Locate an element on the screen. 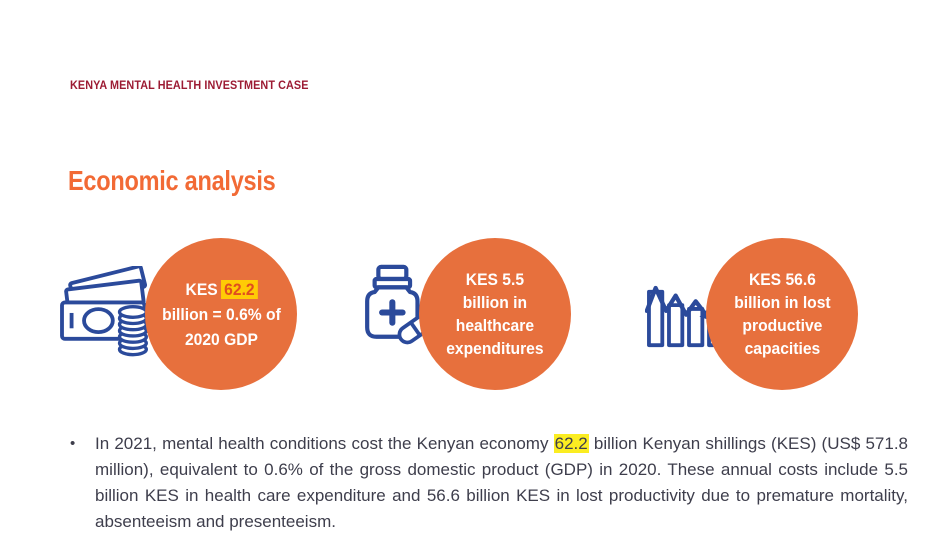 The image size is (940, 537). stat-bubble-gdp-text: KES 62.2 billion = 0.6% of 2020 GDP is located at coordinates (221, 314).